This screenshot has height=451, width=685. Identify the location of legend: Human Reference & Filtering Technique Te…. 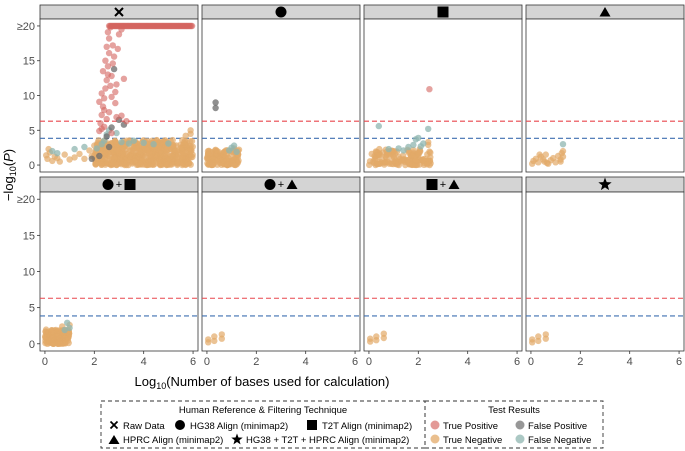
(352, 424).